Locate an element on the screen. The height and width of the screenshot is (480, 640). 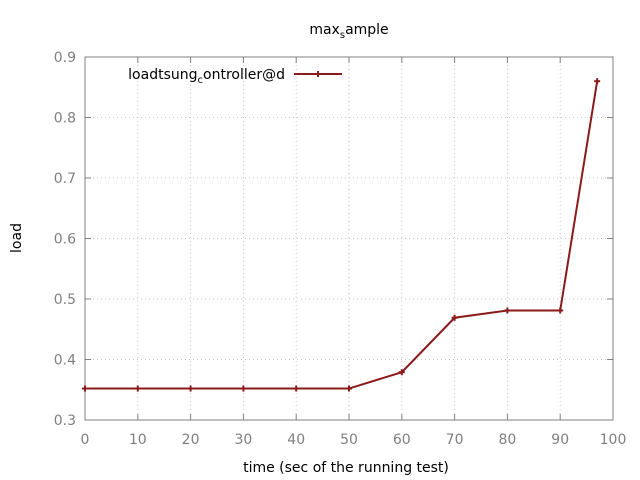
x-tick-label: 70 is located at coordinates (455, 440).